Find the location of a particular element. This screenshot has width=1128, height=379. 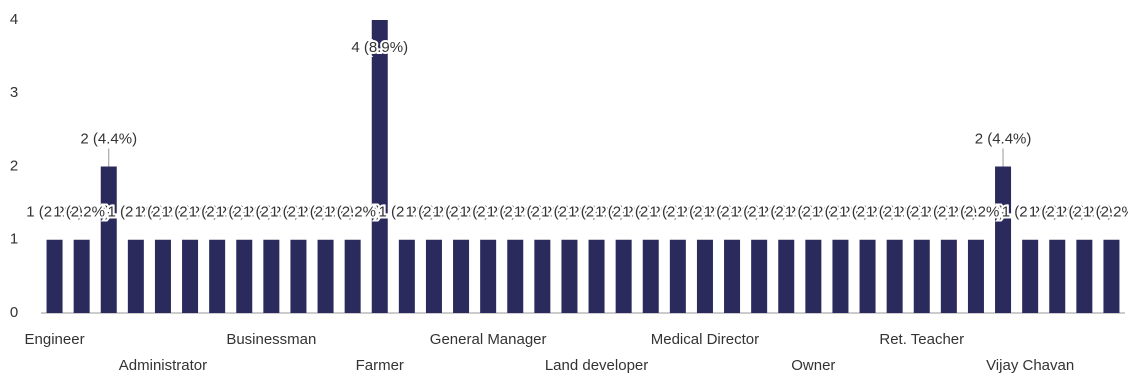

x-tick-label: Land developer is located at coordinates (596, 365).